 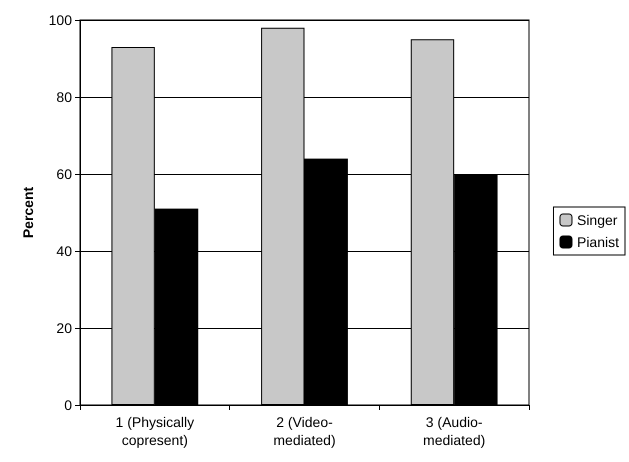 I want to click on y-tick-label: 40, so click(x=64, y=251).